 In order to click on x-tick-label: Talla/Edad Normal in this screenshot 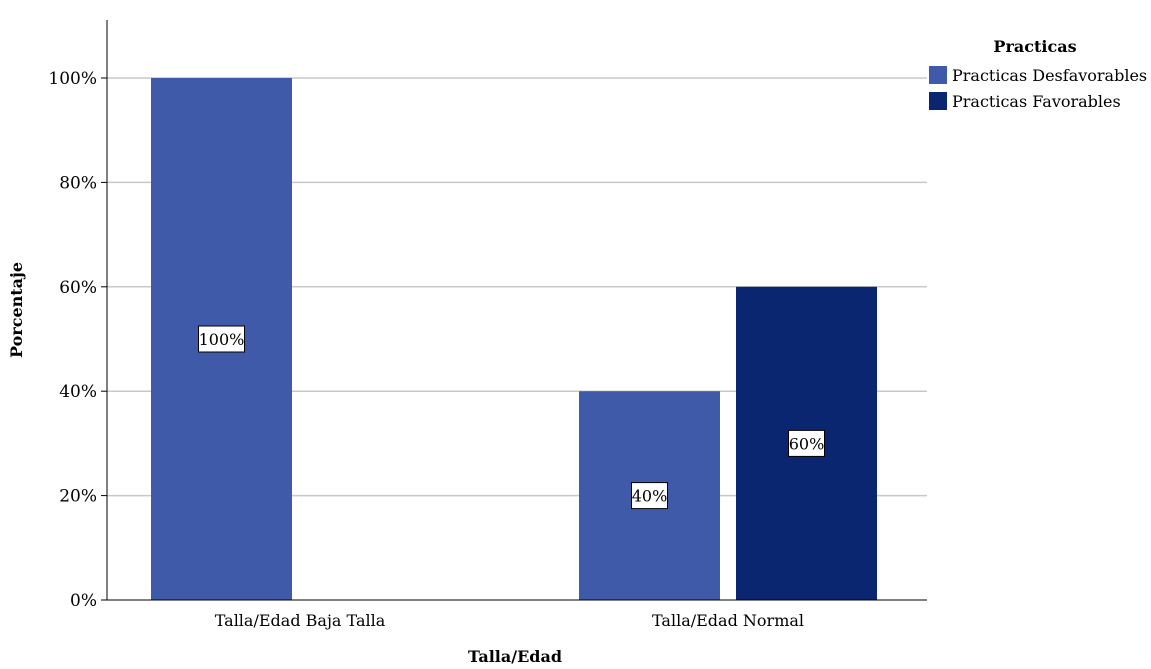, I will do `click(728, 620)`.